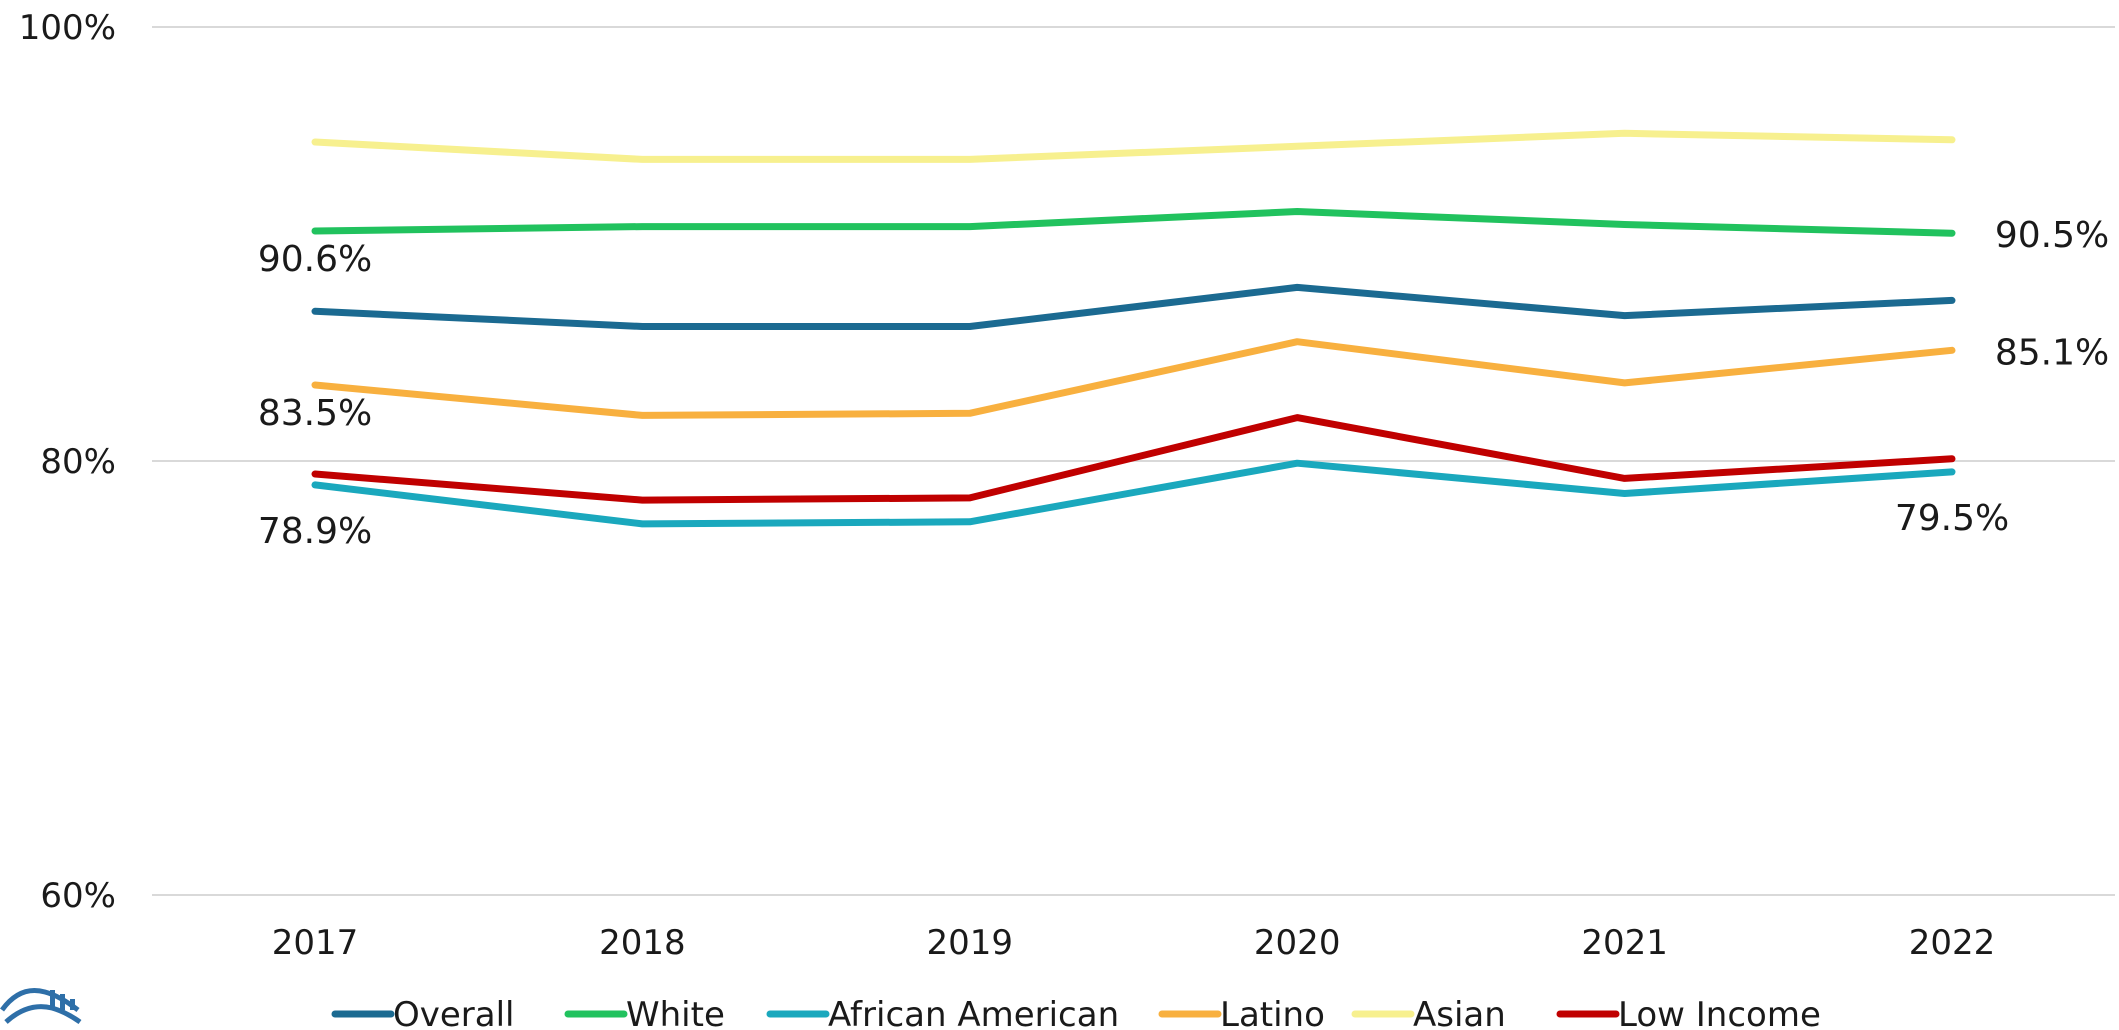 The width and height of the screenshot is (2119, 1030). What do you see at coordinates (1719, 1012) in the screenshot?
I see `legend-label-low-income: Low Income` at bounding box center [1719, 1012].